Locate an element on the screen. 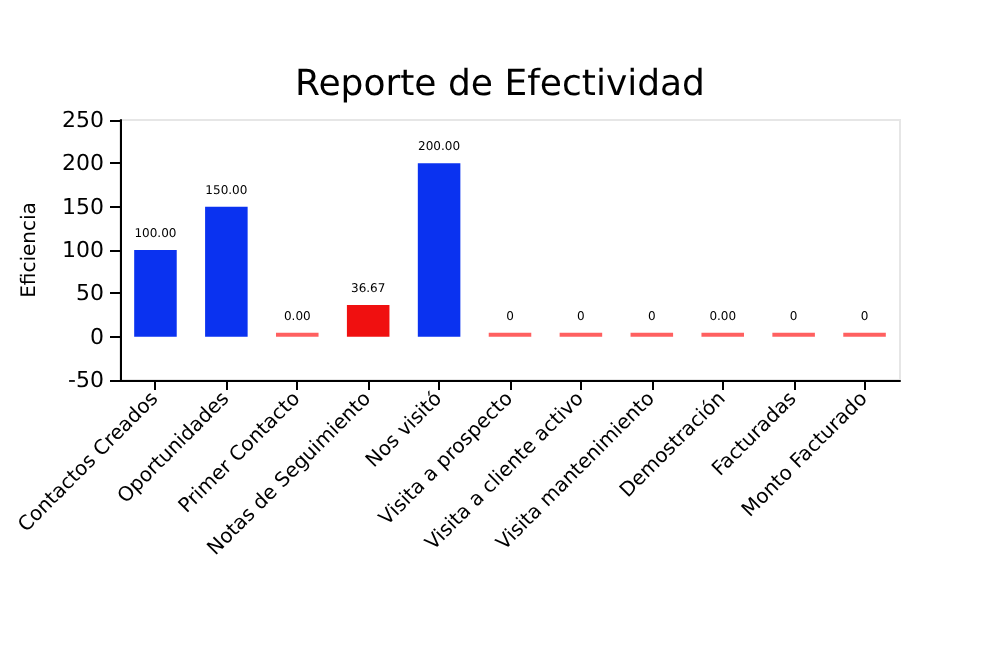 Image resolution: width=1000 pixels, height=660 pixels. y-tick-label: -50 is located at coordinates (86, 380).